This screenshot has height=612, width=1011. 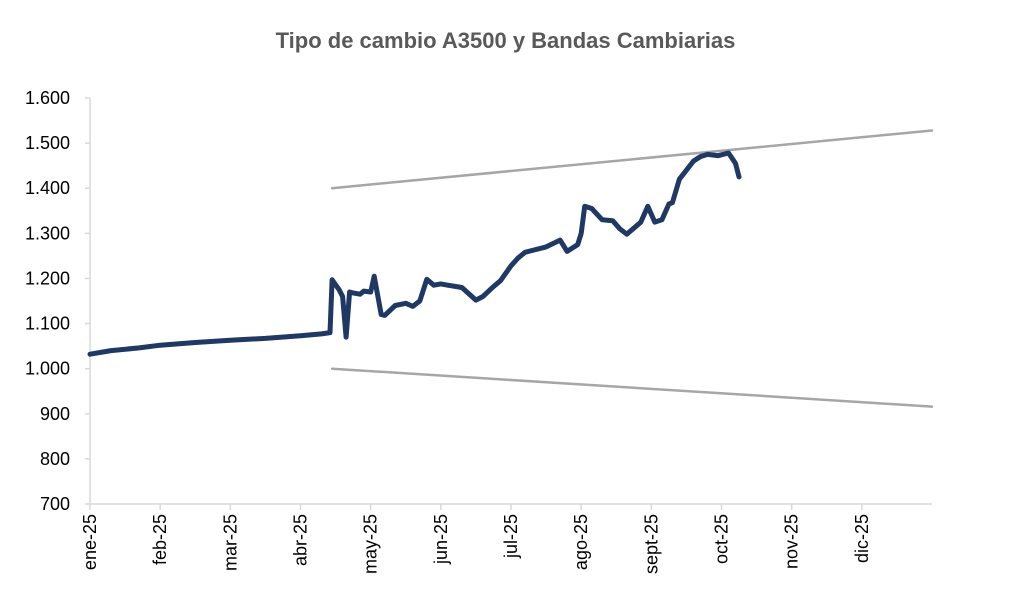 What do you see at coordinates (632, 387) in the screenshot?
I see `lower-band-line` at bounding box center [632, 387].